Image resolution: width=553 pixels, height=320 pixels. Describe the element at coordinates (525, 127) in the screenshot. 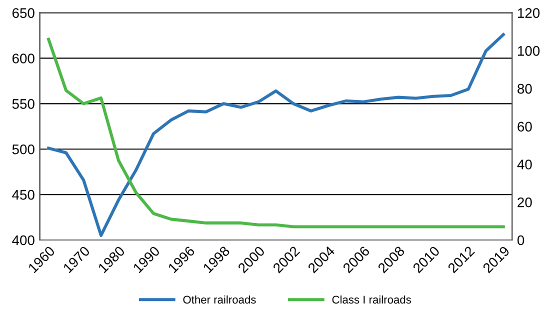

I see `y2-tick-label: 60` at that location.